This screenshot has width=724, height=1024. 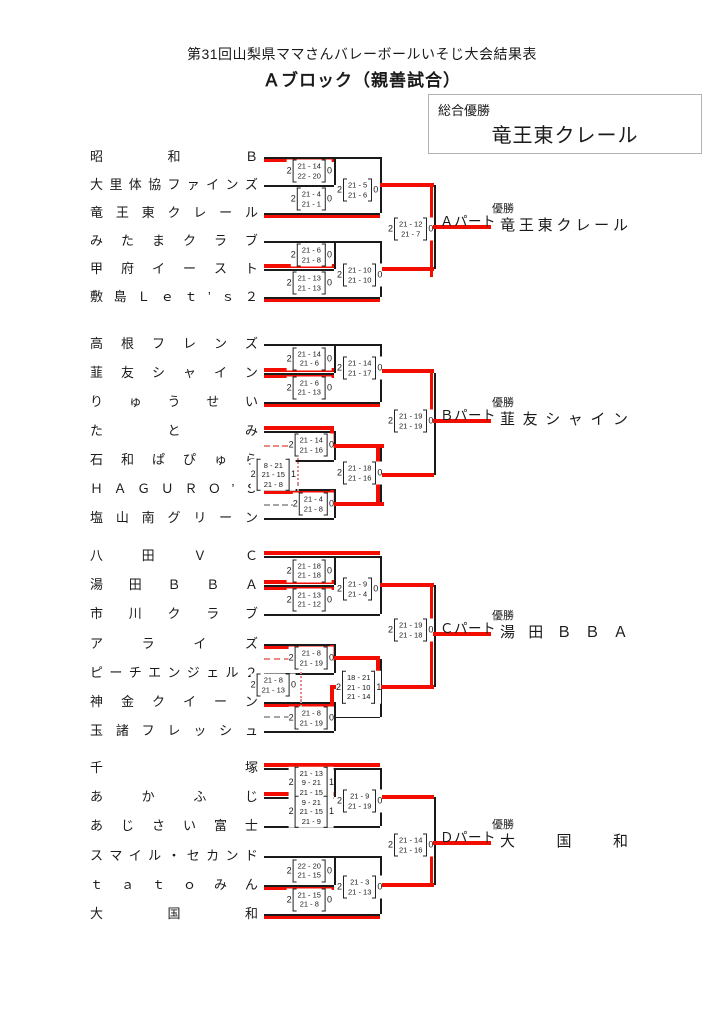 What do you see at coordinates (526, 225) in the screenshot?
I see `part-winner-name-char: 王` at bounding box center [526, 225].